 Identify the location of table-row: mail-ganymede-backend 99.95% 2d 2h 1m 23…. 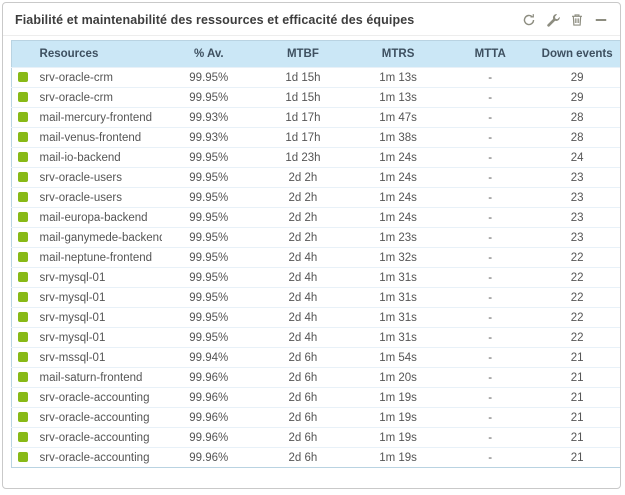
(315, 237).